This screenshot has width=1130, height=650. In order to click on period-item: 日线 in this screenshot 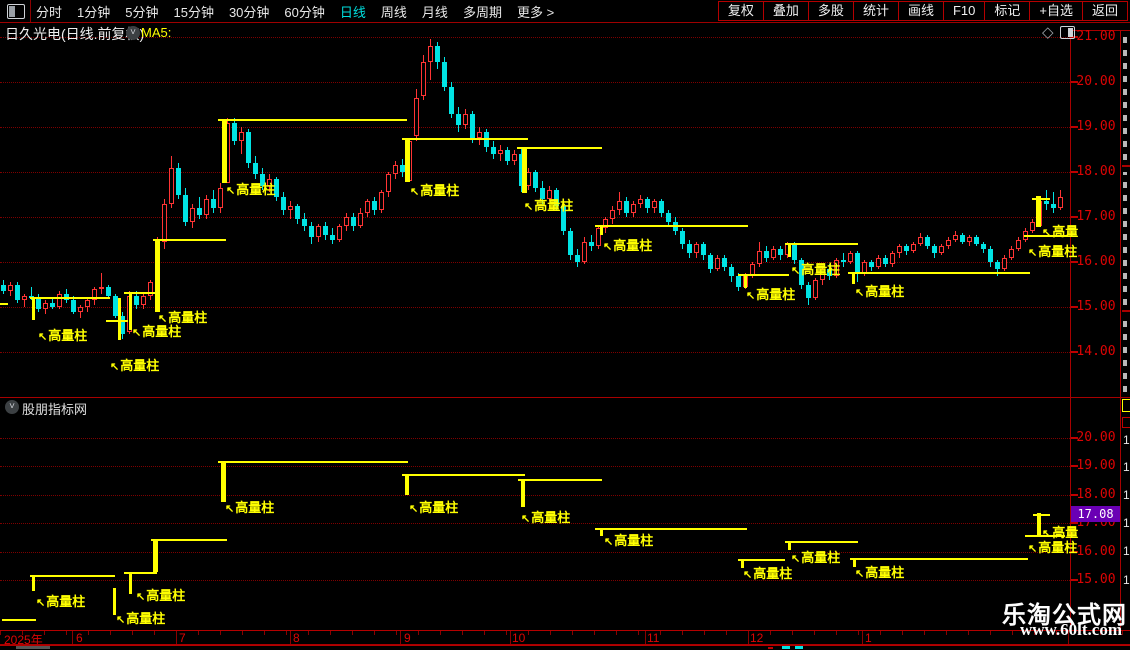, I will do `click(352, 12)`.